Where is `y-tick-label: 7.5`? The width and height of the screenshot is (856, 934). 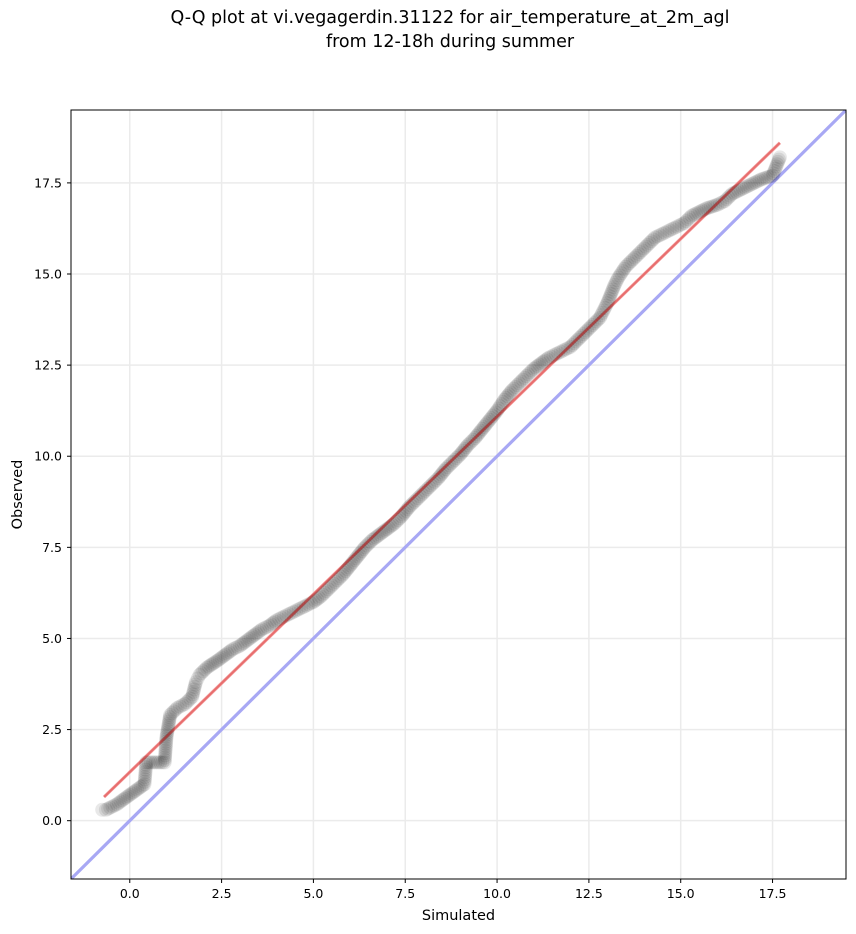
y-tick-label: 7.5 is located at coordinates (52, 547).